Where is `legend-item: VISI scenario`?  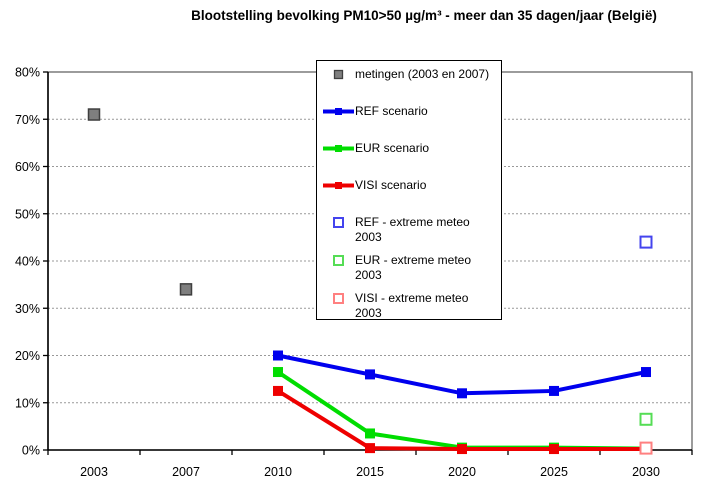
legend-item: VISI scenario is located at coordinates (411, 185).